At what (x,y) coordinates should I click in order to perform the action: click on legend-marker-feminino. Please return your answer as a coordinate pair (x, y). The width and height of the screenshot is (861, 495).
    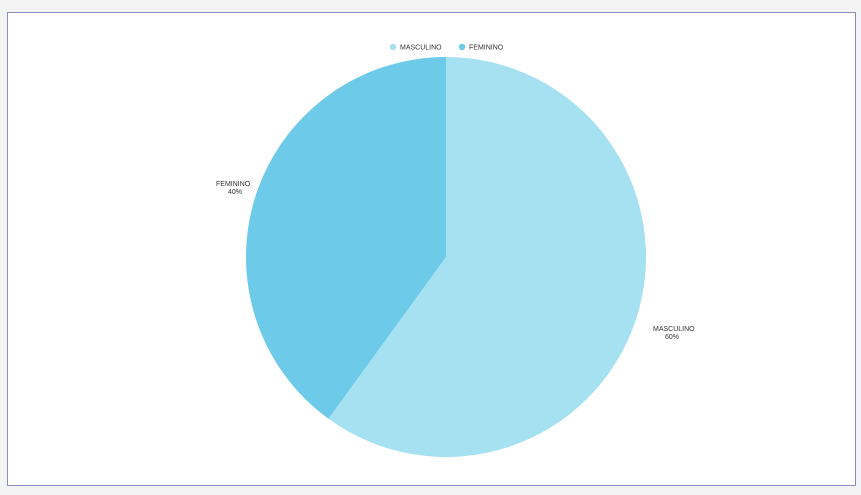
    Looking at the image, I should click on (462, 47).